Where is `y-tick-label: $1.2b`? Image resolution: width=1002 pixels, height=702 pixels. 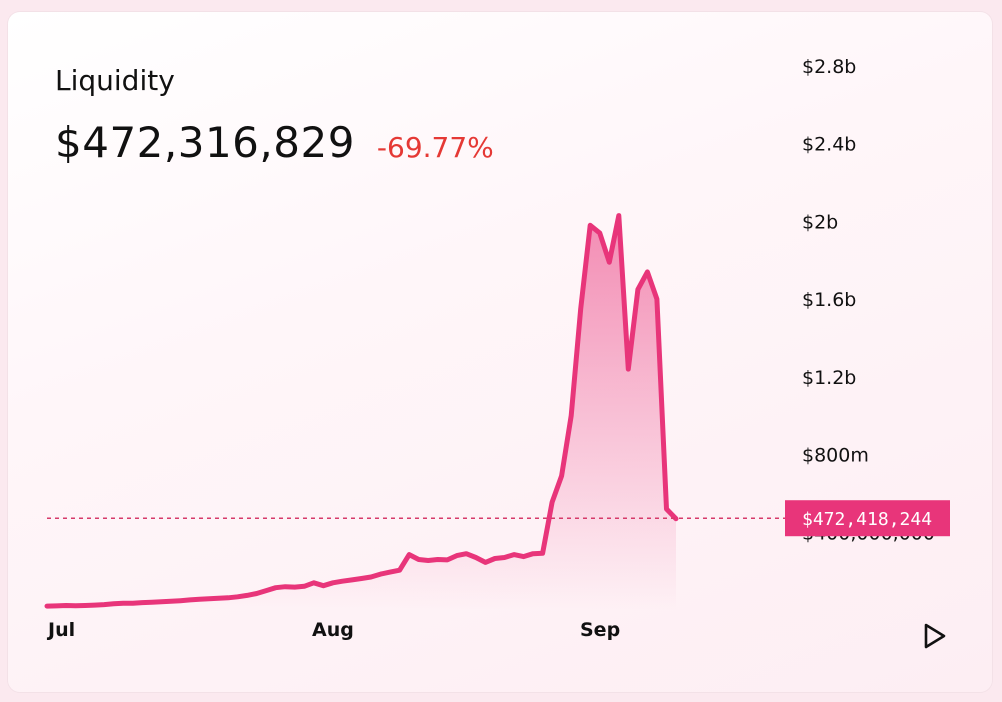
y-tick-label: $1.2b is located at coordinates (829, 378).